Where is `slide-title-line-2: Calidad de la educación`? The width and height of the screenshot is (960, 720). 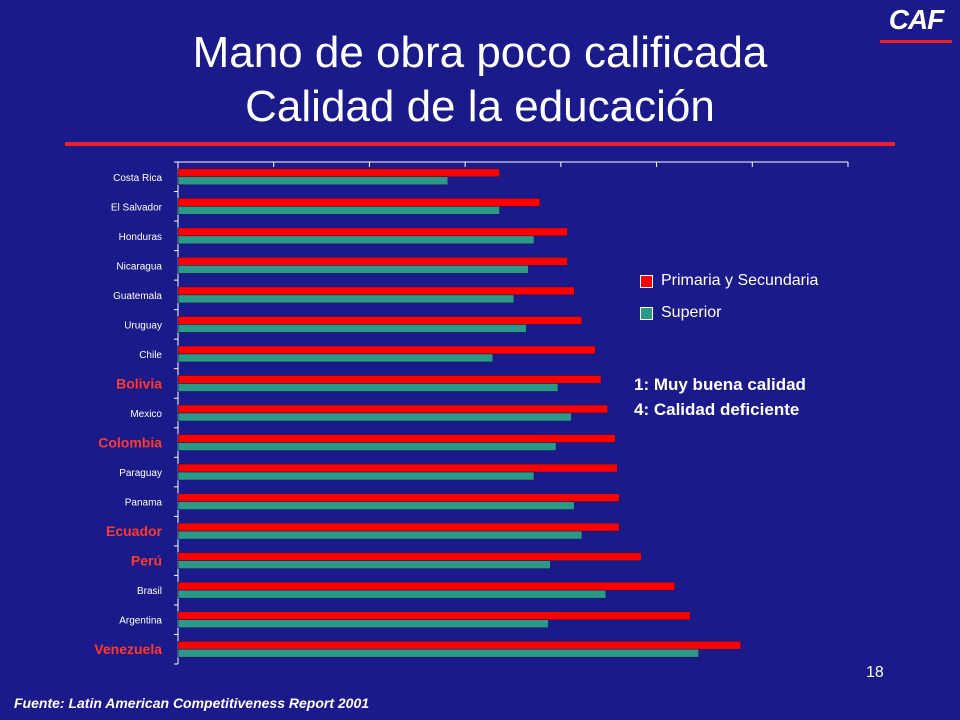 slide-title-line-2: Calidad de la educación is located at coordinates (480, 106).